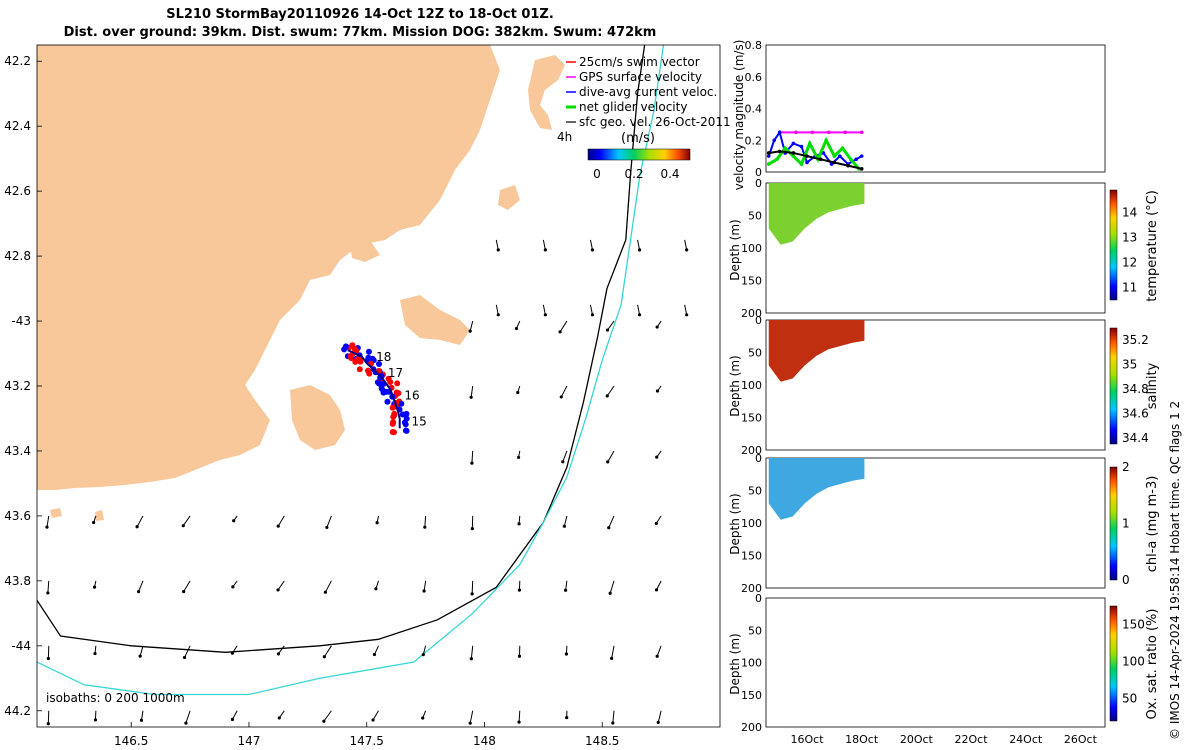  What do you see at coordinates (638, 138) in the screenshot?
I see `colorbar-units-label: (m/s)` at bounding box center [638, 138].